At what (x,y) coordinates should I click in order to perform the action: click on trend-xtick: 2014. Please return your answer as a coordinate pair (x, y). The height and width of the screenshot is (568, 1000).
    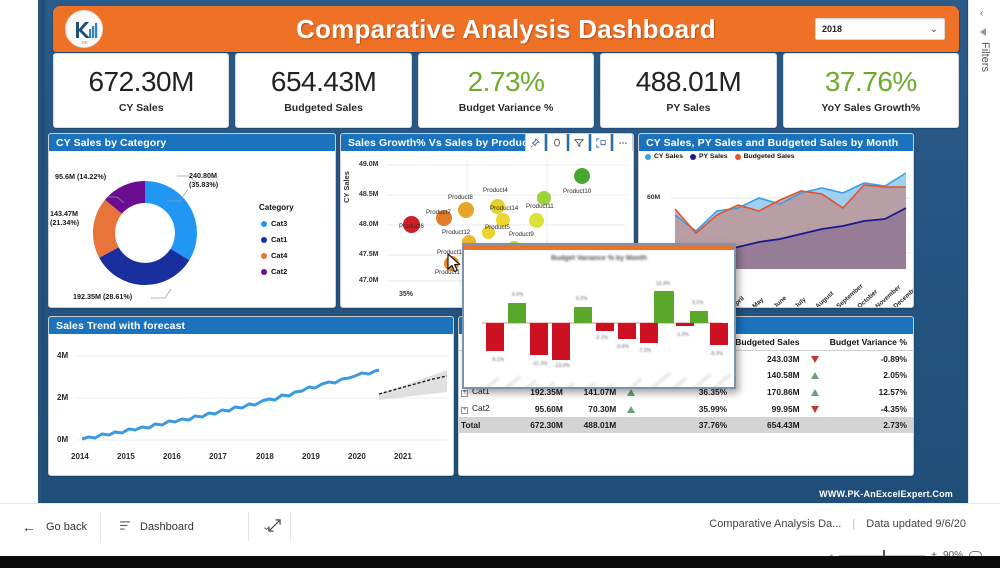
    Looking at the image, I should click on (80, 456).